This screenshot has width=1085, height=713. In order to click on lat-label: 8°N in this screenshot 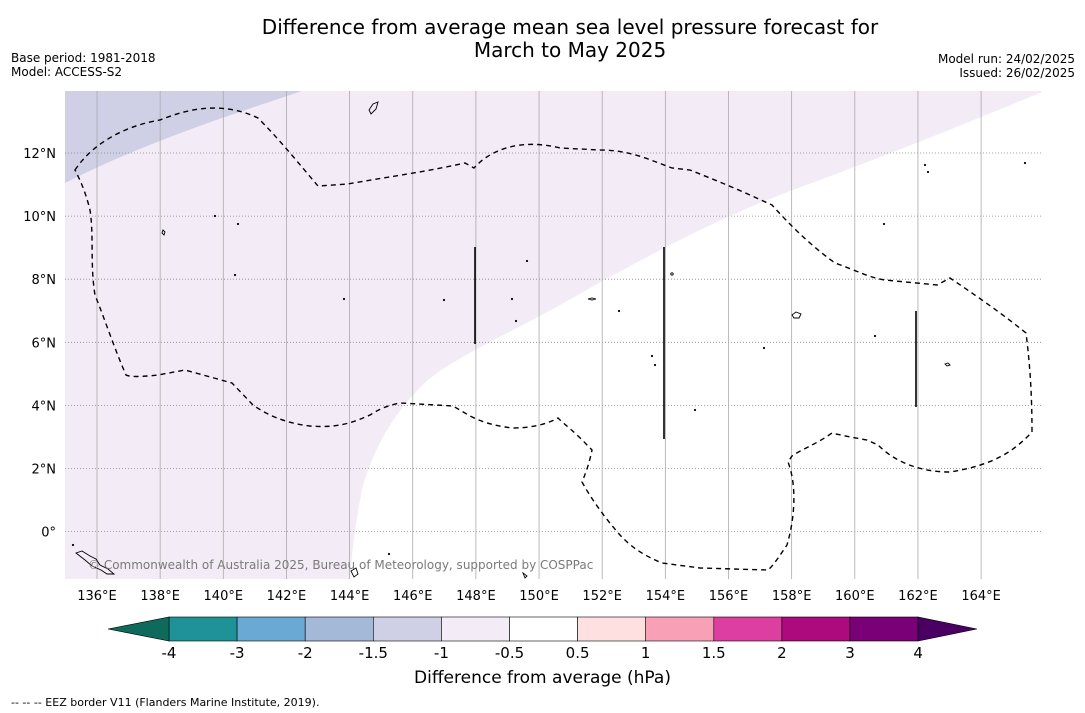, I will do `click(44, 280)`.